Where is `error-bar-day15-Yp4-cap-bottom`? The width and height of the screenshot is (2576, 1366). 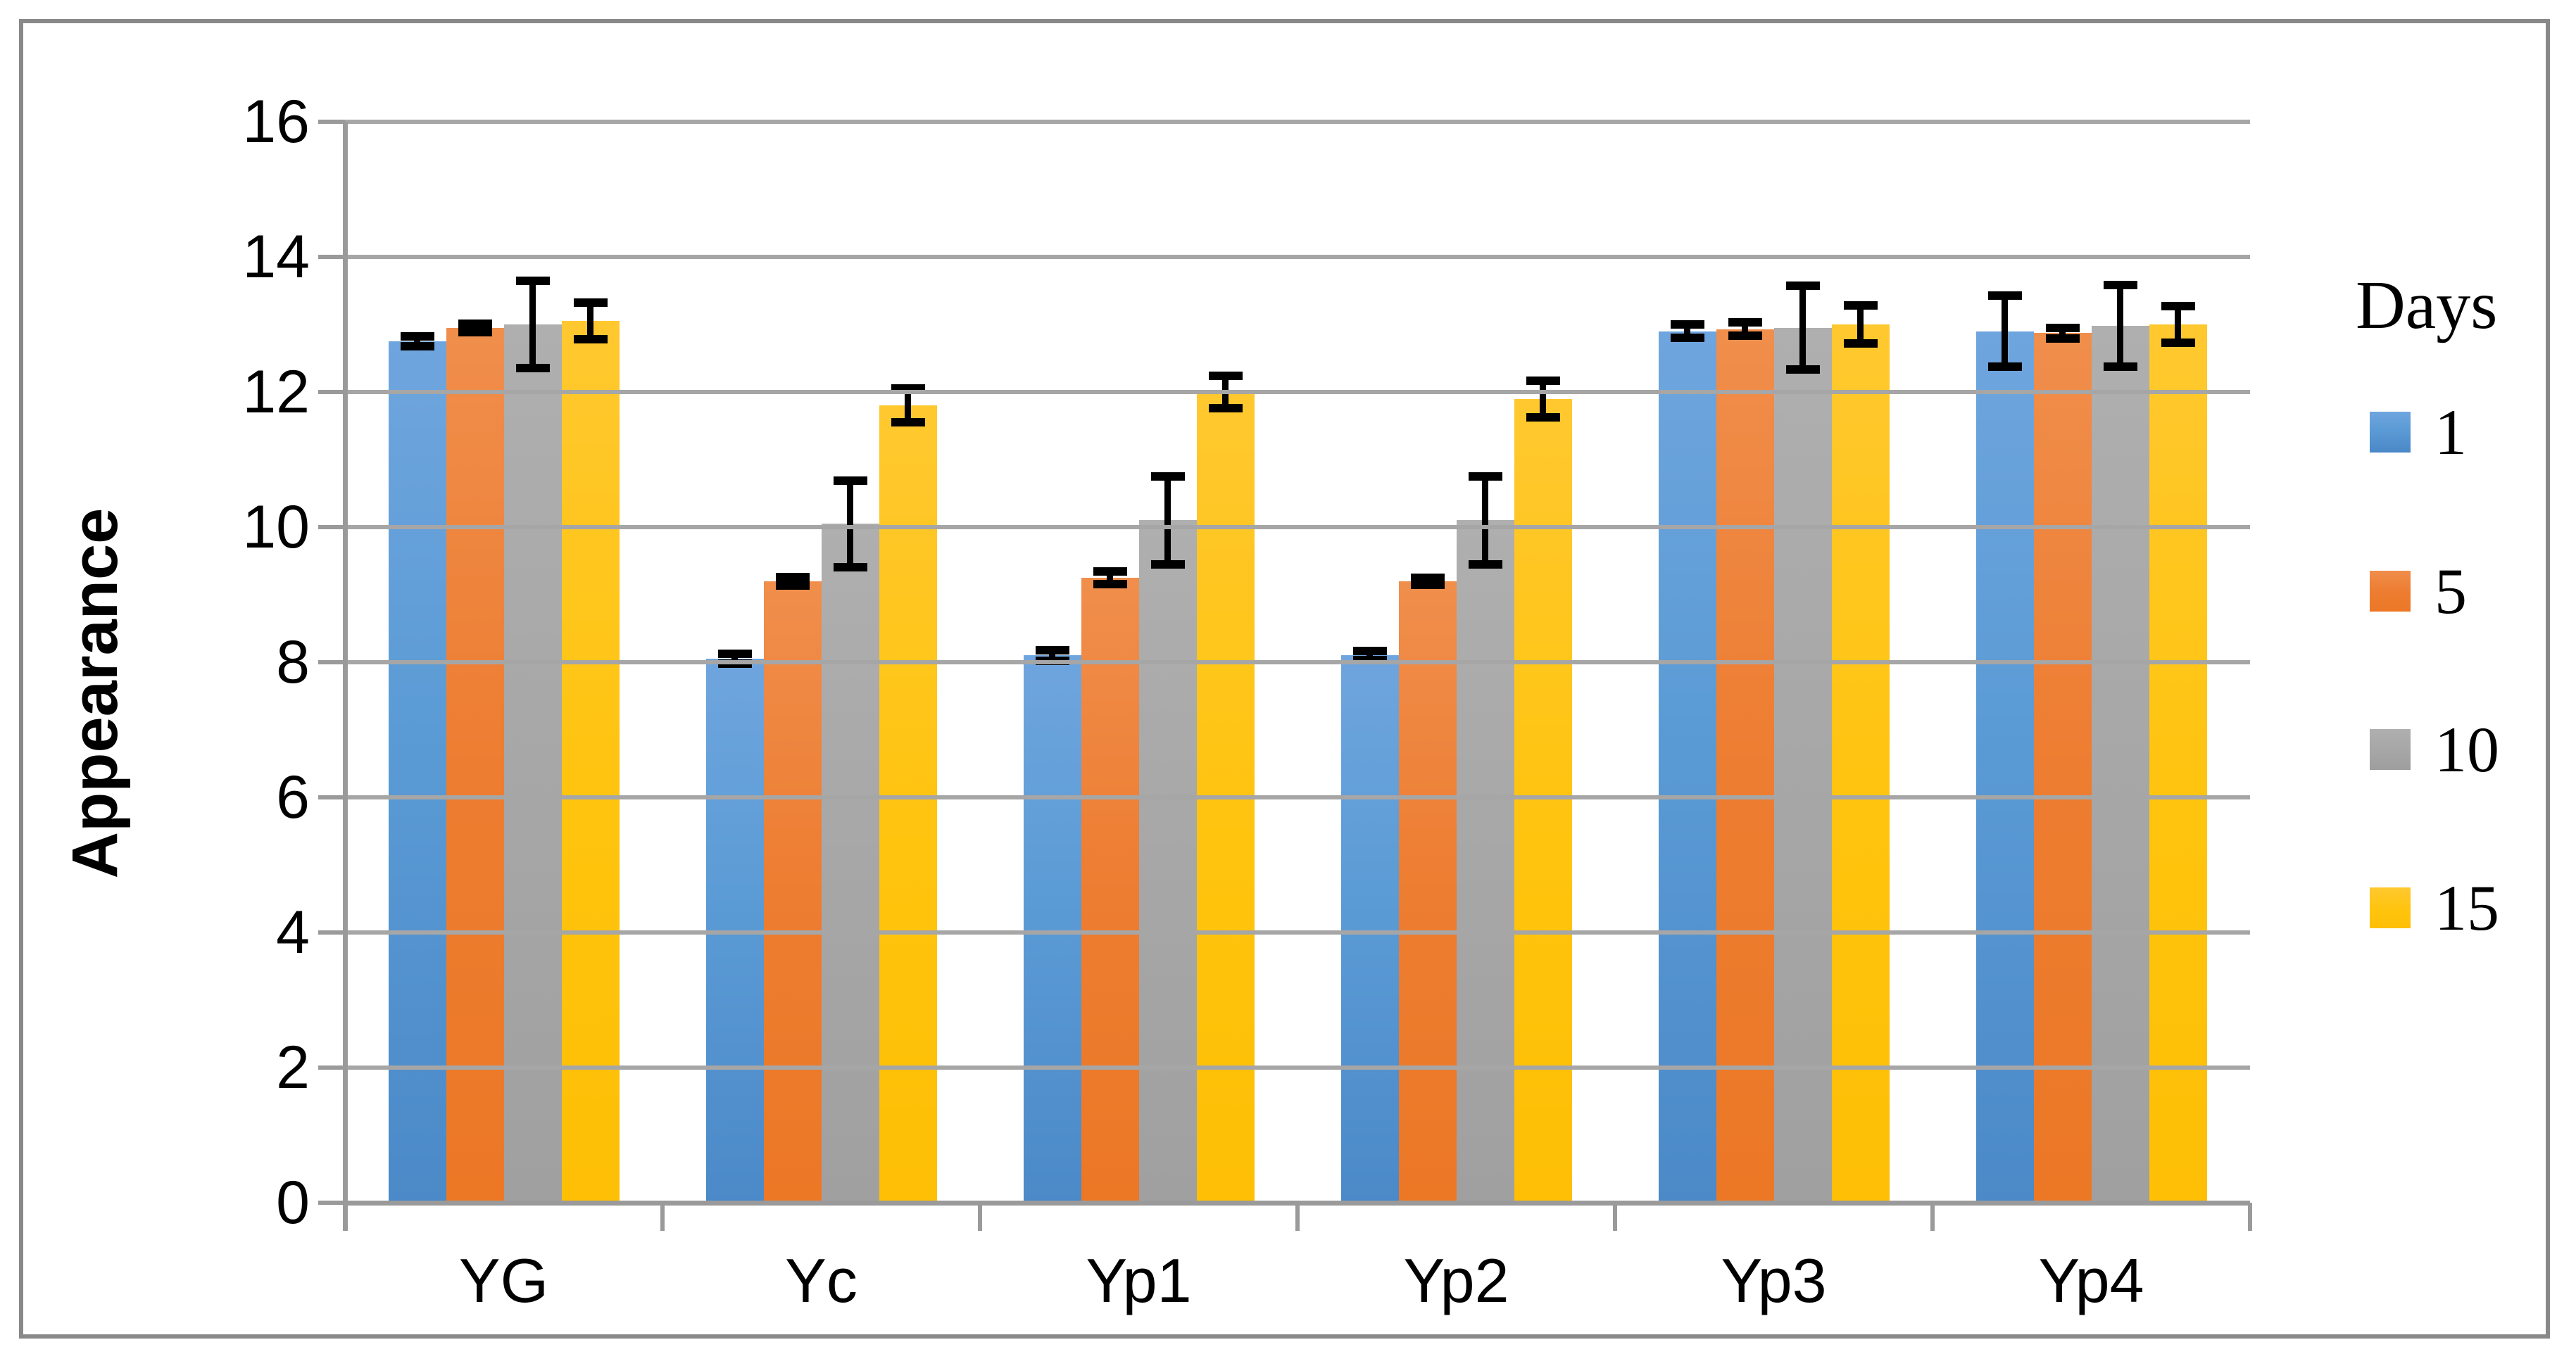 error-bar-day15-Yp4-cap-bottom is located at coordinates (2178, 342).